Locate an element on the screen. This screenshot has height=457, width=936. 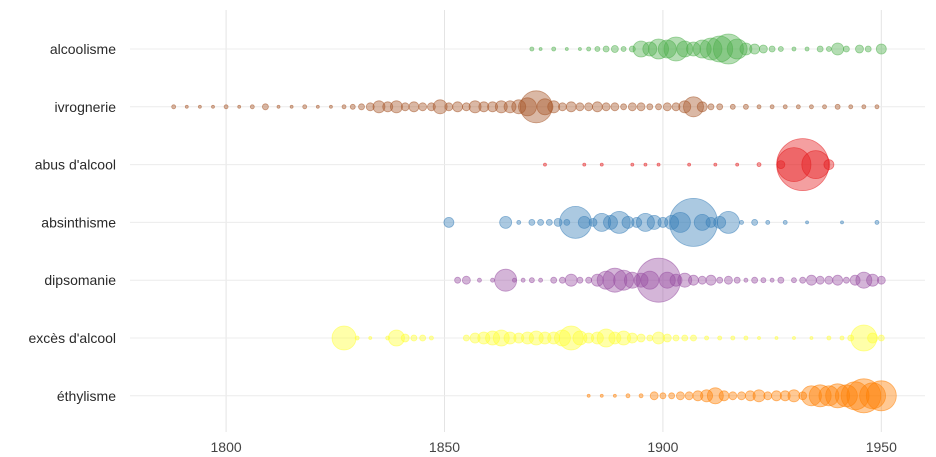
category-label: alcoolisme is located at coordinates (83, 49).